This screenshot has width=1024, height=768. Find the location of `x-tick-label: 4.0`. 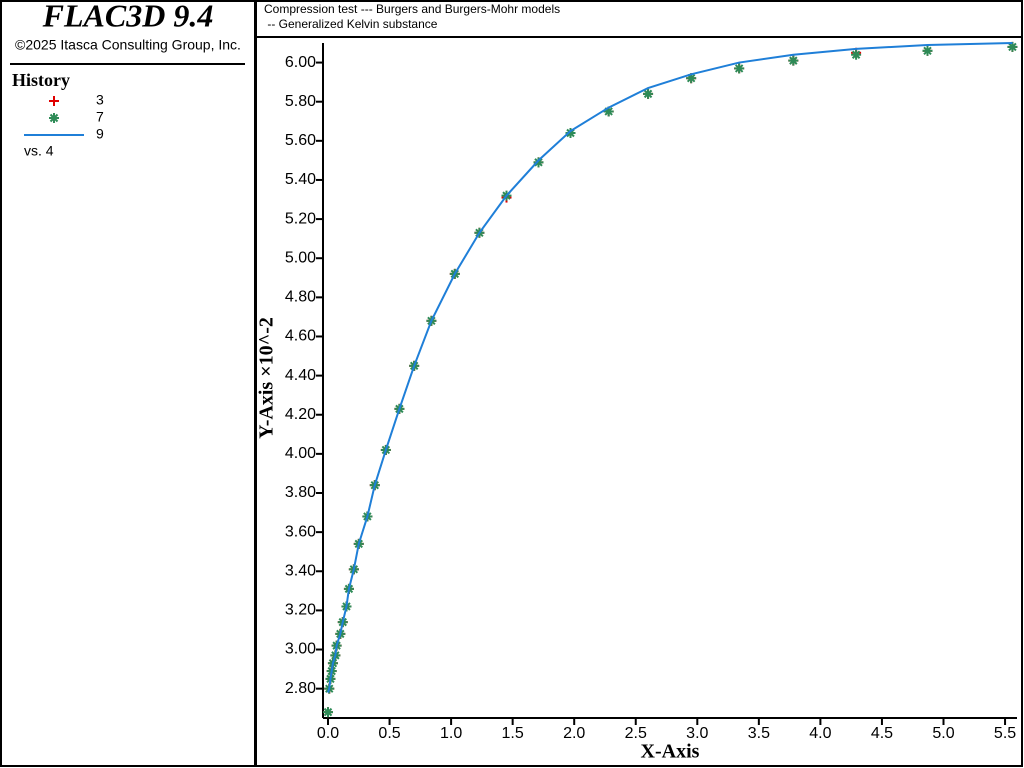

x-tick-label: 4.0 is located at coordinates (820, 733).